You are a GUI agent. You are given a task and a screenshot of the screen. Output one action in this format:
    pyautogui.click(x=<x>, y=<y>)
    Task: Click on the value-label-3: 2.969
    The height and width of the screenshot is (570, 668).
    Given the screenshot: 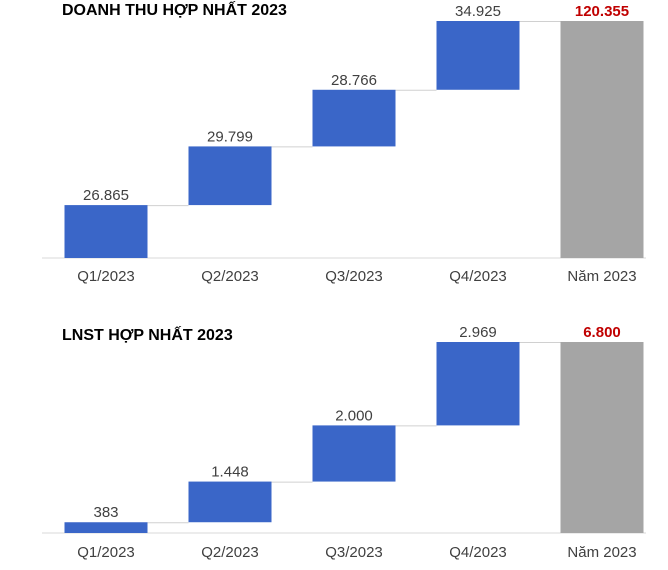 What is the action you would take?
    pyautogui.click(x=478, y=332)
    